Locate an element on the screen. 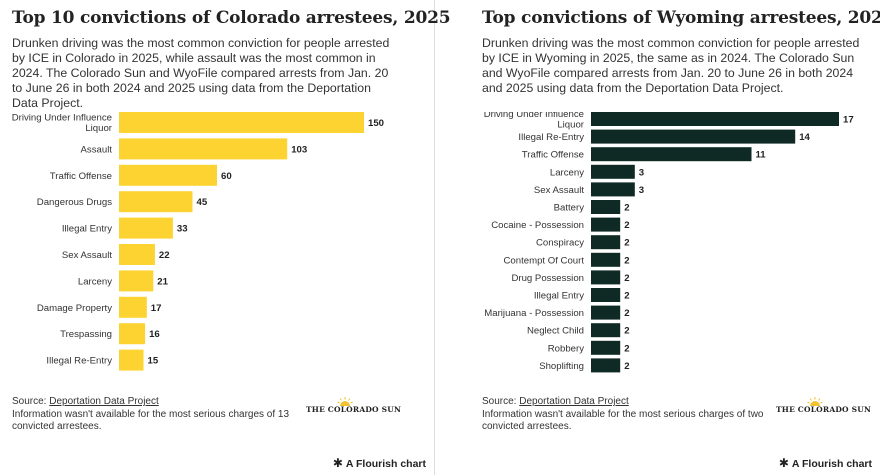 The image size is (880, 475). bar-row: Neglect Child 2 is located at coordinates (578, 330).